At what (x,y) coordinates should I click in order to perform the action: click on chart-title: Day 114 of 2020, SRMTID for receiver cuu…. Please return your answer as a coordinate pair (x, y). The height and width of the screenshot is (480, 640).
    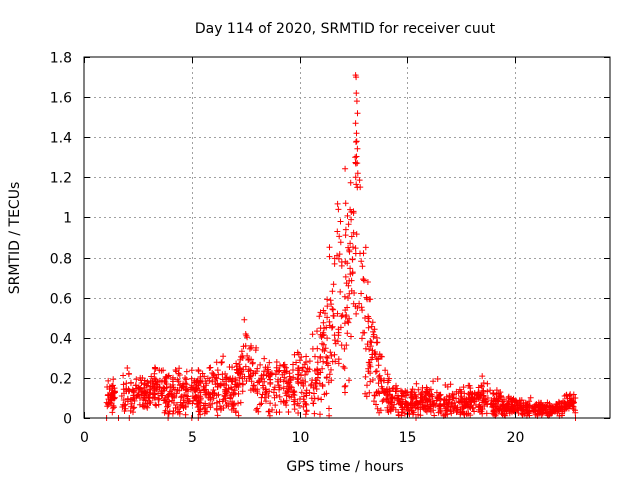
    Looking at the image, I should click on (345, 29).